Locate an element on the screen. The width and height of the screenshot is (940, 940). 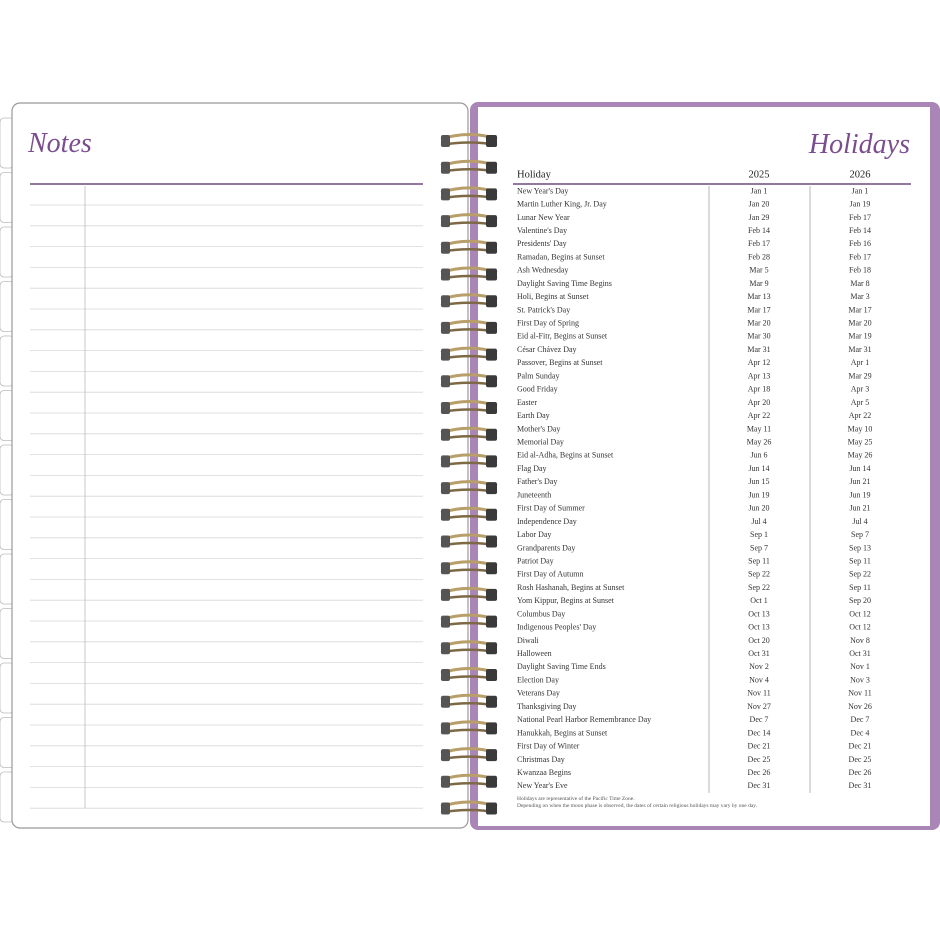
holiday-name: Veterans Day is located at coordinates (538, 693).